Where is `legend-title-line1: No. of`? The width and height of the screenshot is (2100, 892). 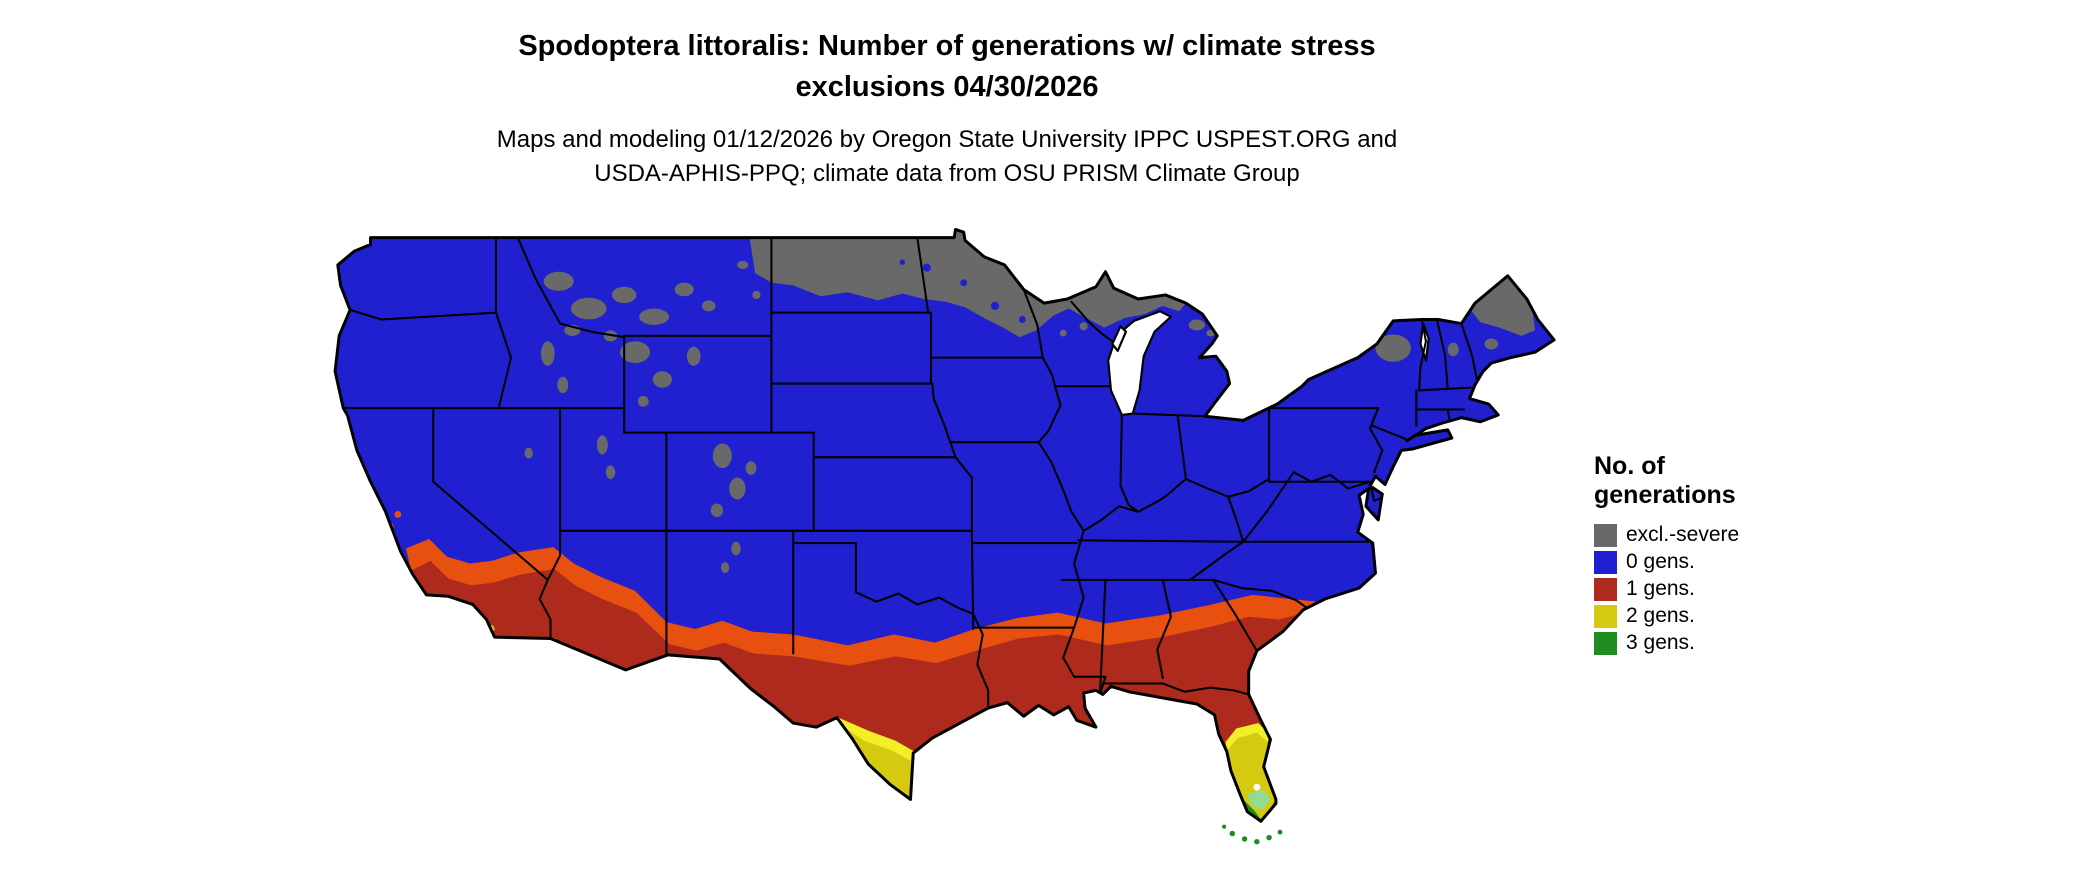 legend-title-line1: No. of is located at coordinates (1629, 466).